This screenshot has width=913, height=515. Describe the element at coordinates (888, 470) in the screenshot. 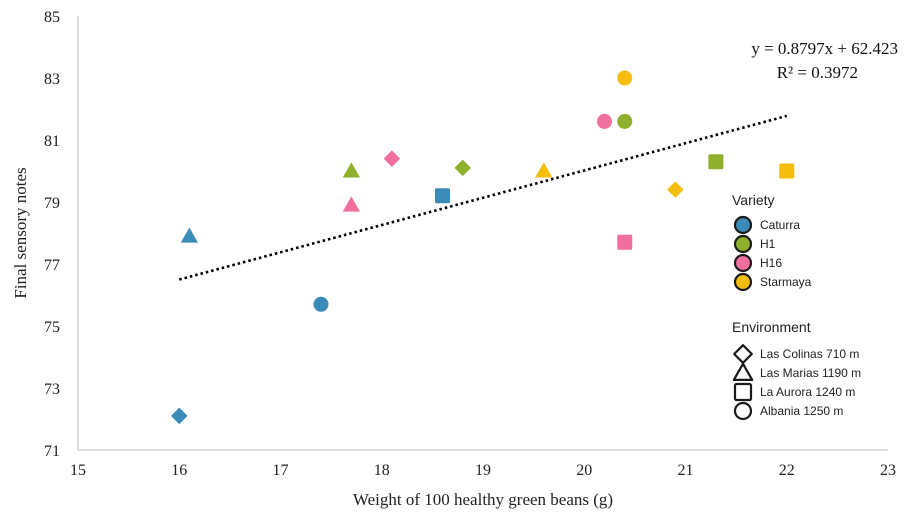

I see `x-tick-label: 23` at that location.